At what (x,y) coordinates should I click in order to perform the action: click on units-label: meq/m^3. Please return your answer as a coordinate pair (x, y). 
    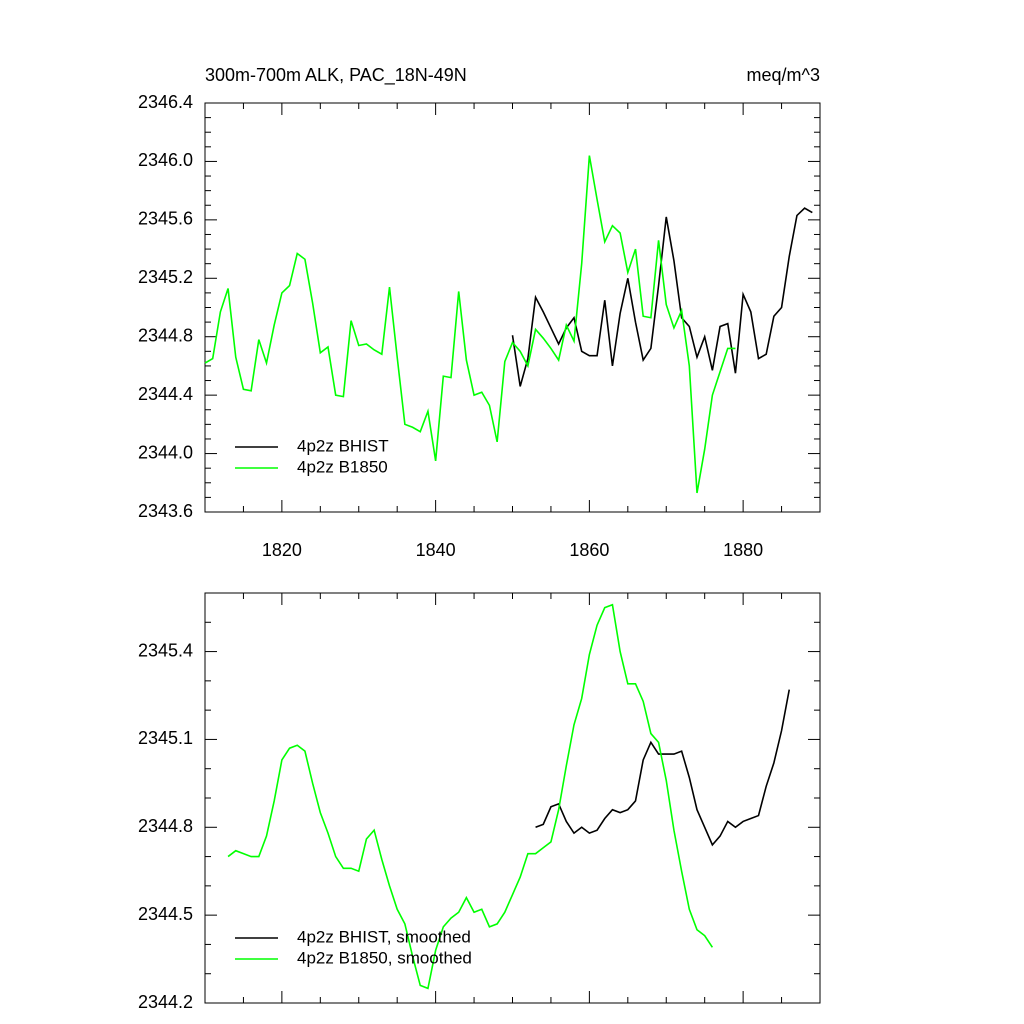
    Looking at the image, I should click on (783, 75).